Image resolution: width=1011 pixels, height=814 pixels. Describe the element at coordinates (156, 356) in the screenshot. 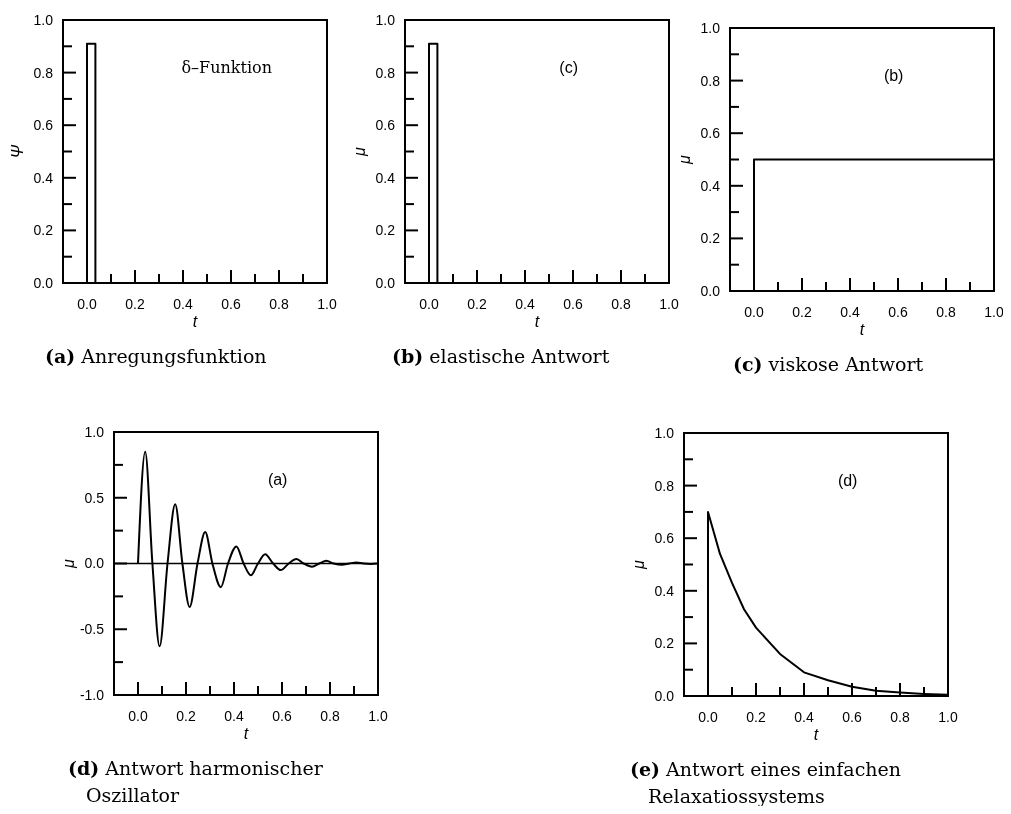

I see `text: (a) Anregungsfunktion` at that location.